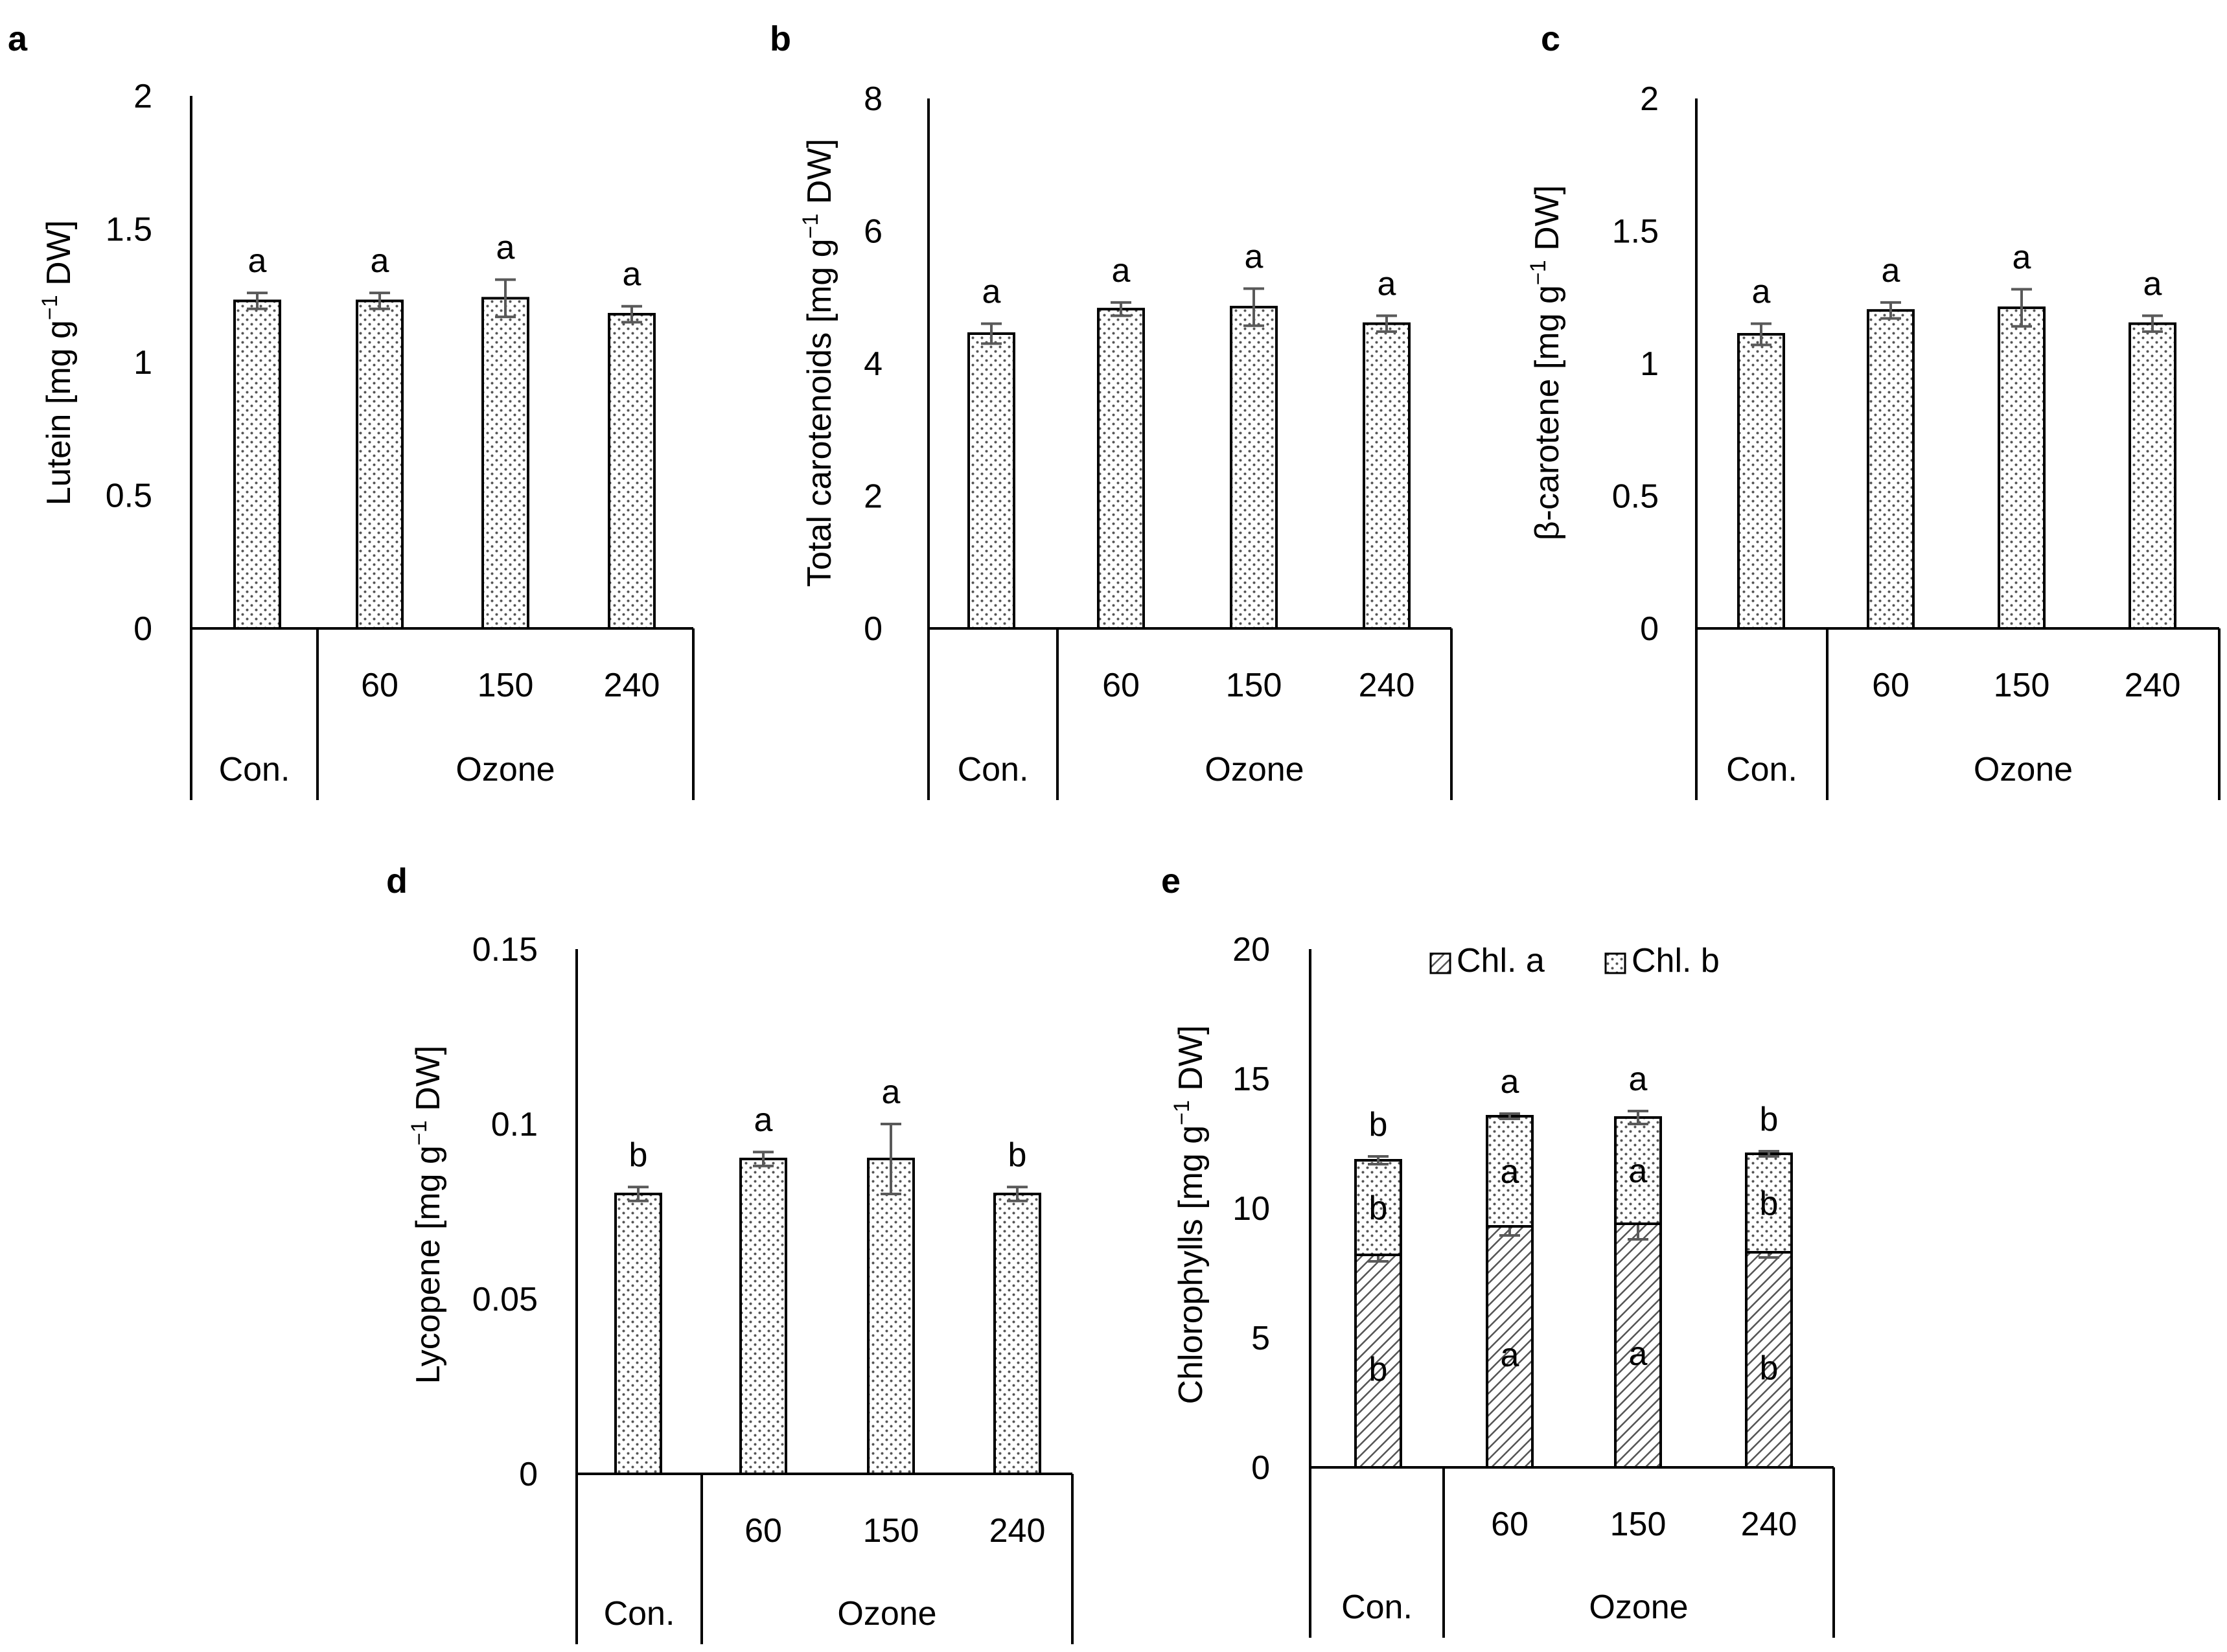  Describe the element at coordinates (873, 99) in the screenshot. I see `y-tick-label: 8` at that location.